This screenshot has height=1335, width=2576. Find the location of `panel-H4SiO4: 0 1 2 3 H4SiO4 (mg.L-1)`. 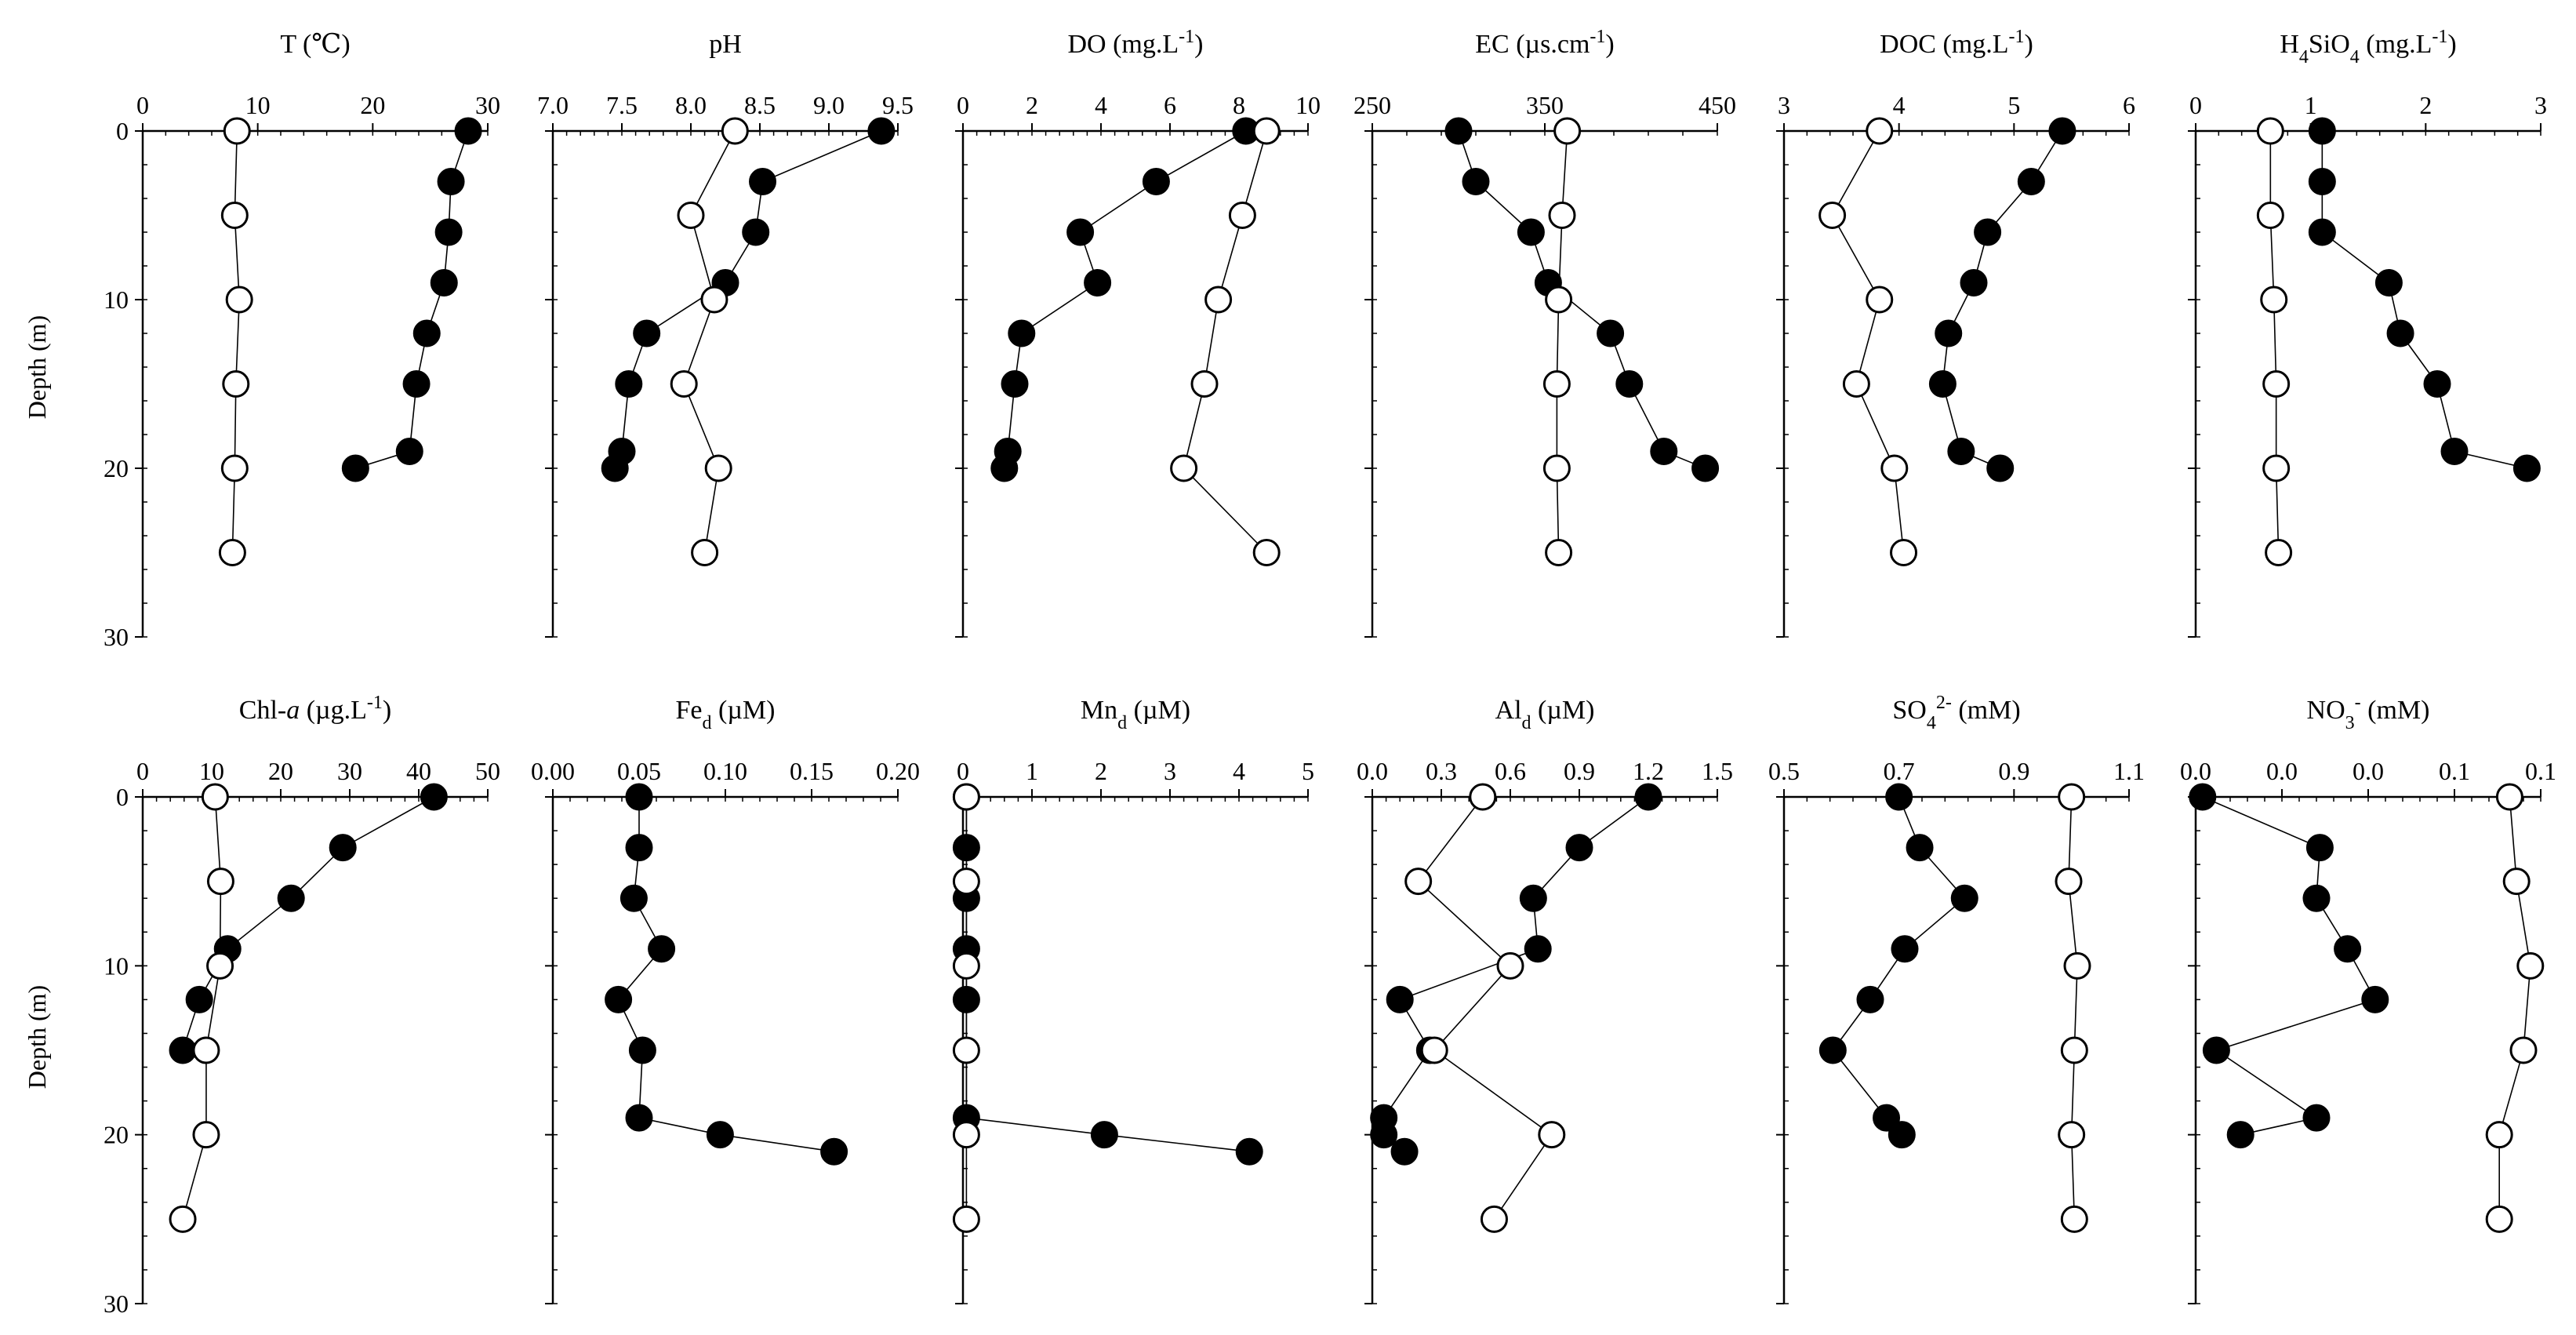

panel-H4SiO4: 0 1 2 3 H4SiO4 (mg.L-1) is located at coordinates (2367, 332).